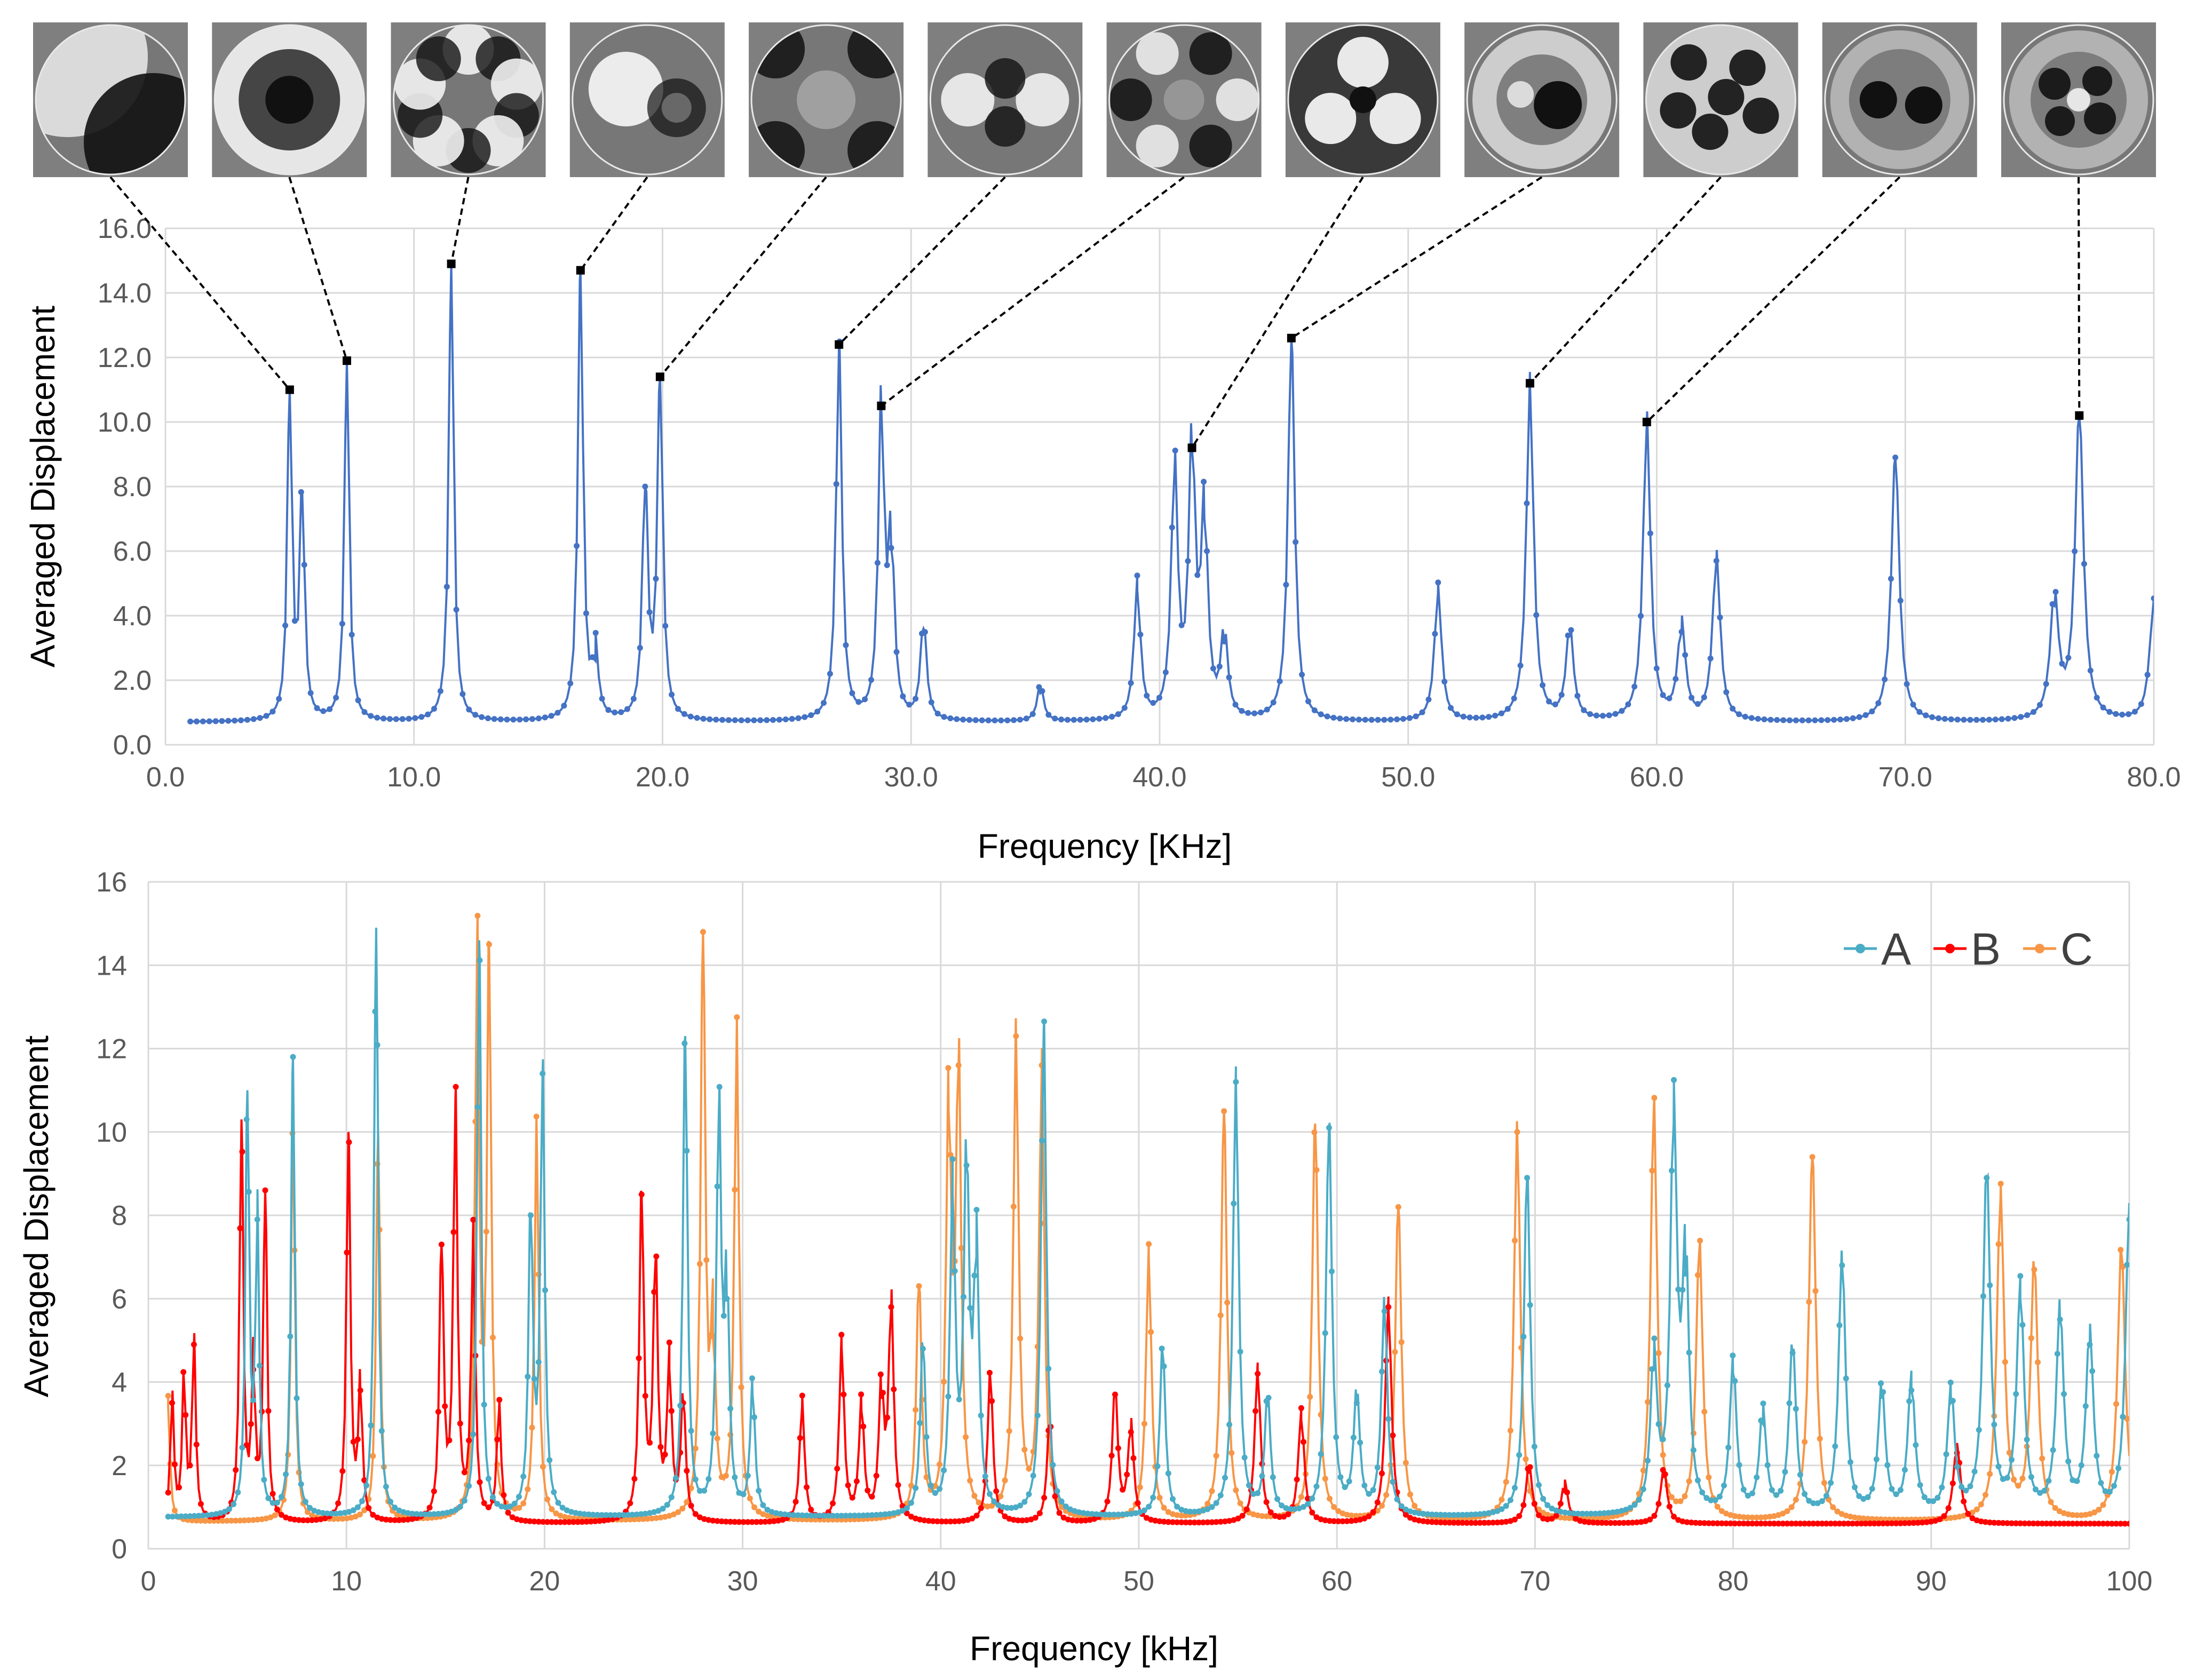  Describe the element at coordinates (2078, 100) in the screenshot. I see `mode-disc-rim` at that location.